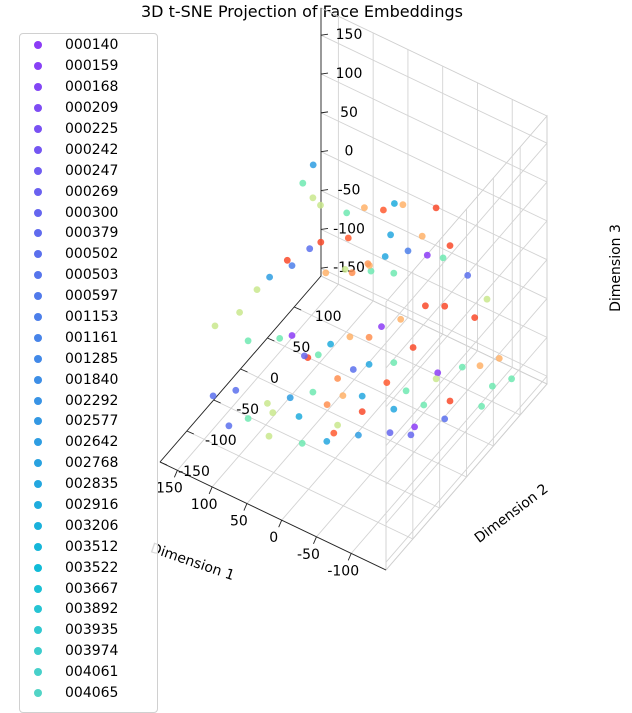 The height and width of the screenshot is (713, 632). Describe the element at coordinates (194, 472) in the screenshot. I see `y-tick-label: -150` at that location.